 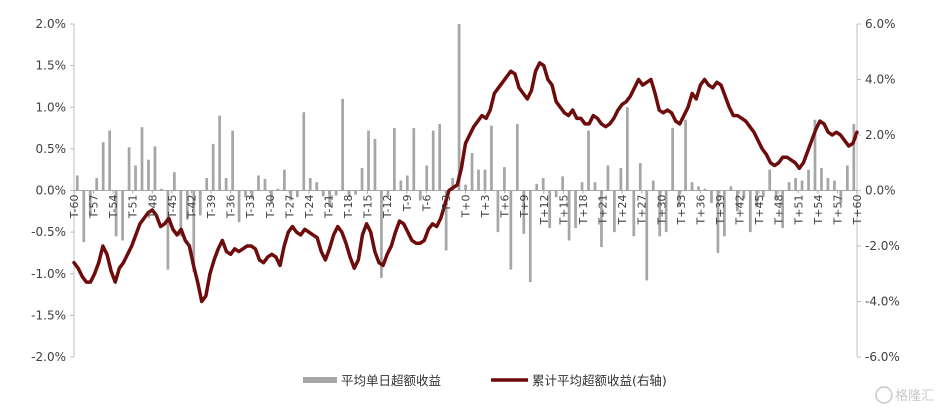 What do you see at coordinates (837, 210) in the screenshot?
I see `x-tick-label: T+57` at bounding box center [837, 210].